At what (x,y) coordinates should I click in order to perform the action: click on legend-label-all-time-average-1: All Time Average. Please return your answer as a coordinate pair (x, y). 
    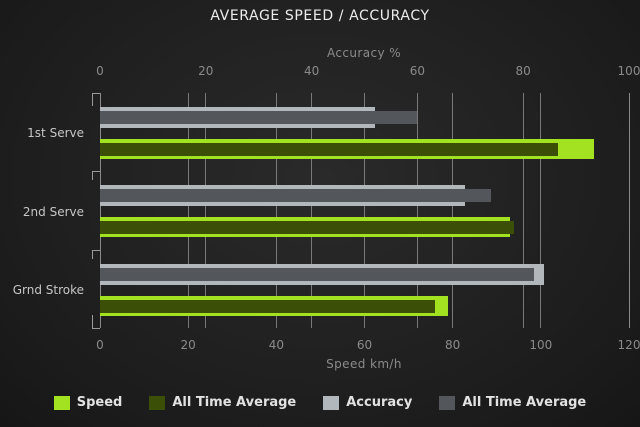
    Looking at the image, I should click on (234, 402).